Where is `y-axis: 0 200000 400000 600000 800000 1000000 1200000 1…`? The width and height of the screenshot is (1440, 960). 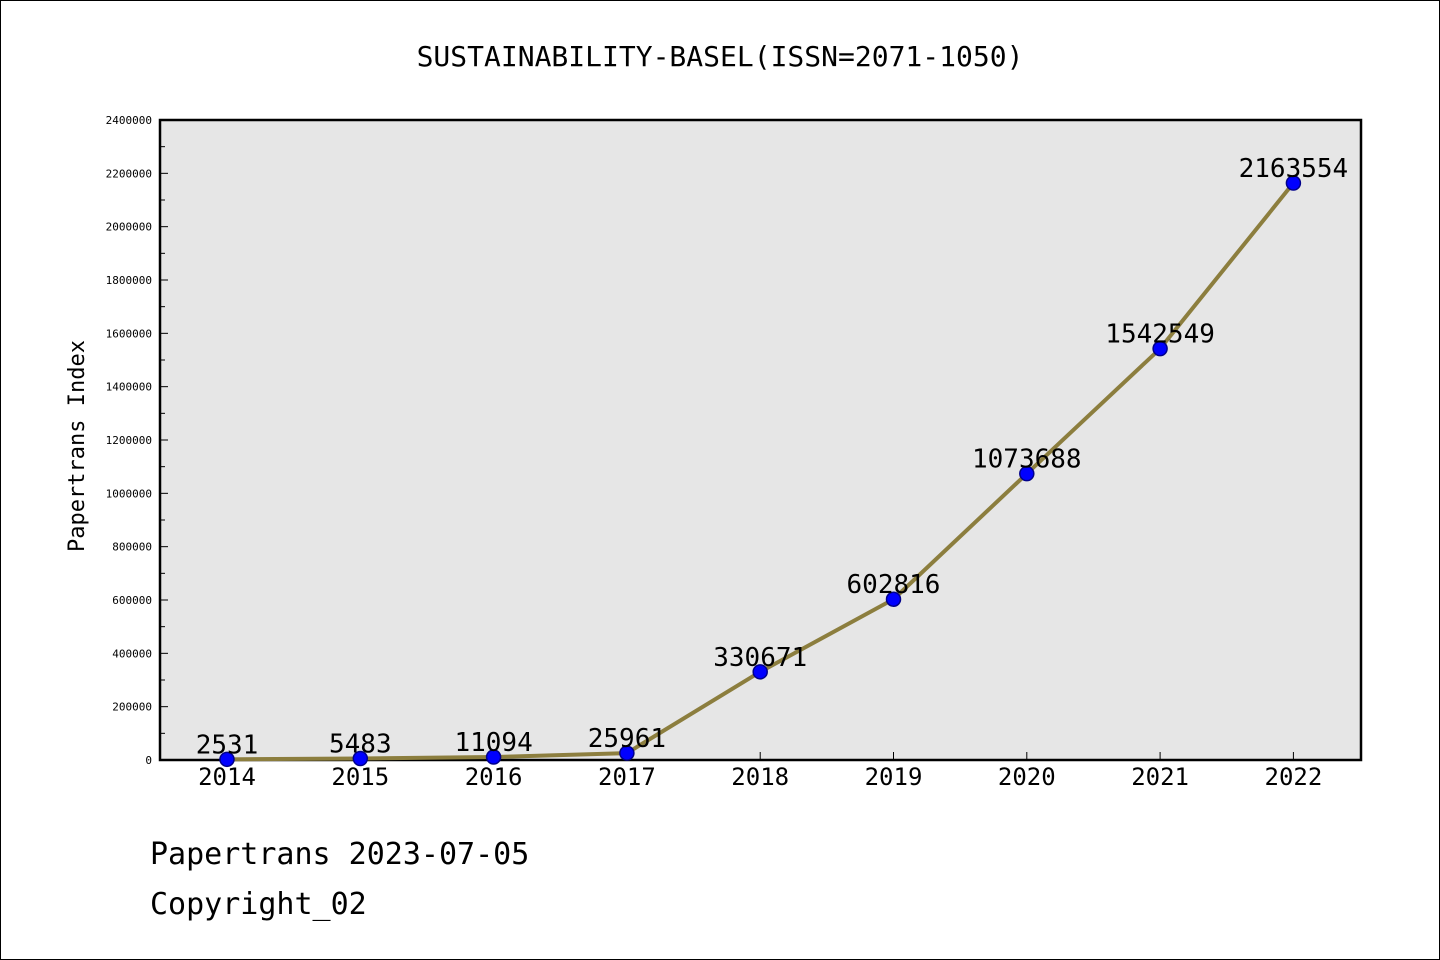 y-axis: 0 200000 400000 600000 800000 1000000 1200000 1… is located at coordinates (137, 440).